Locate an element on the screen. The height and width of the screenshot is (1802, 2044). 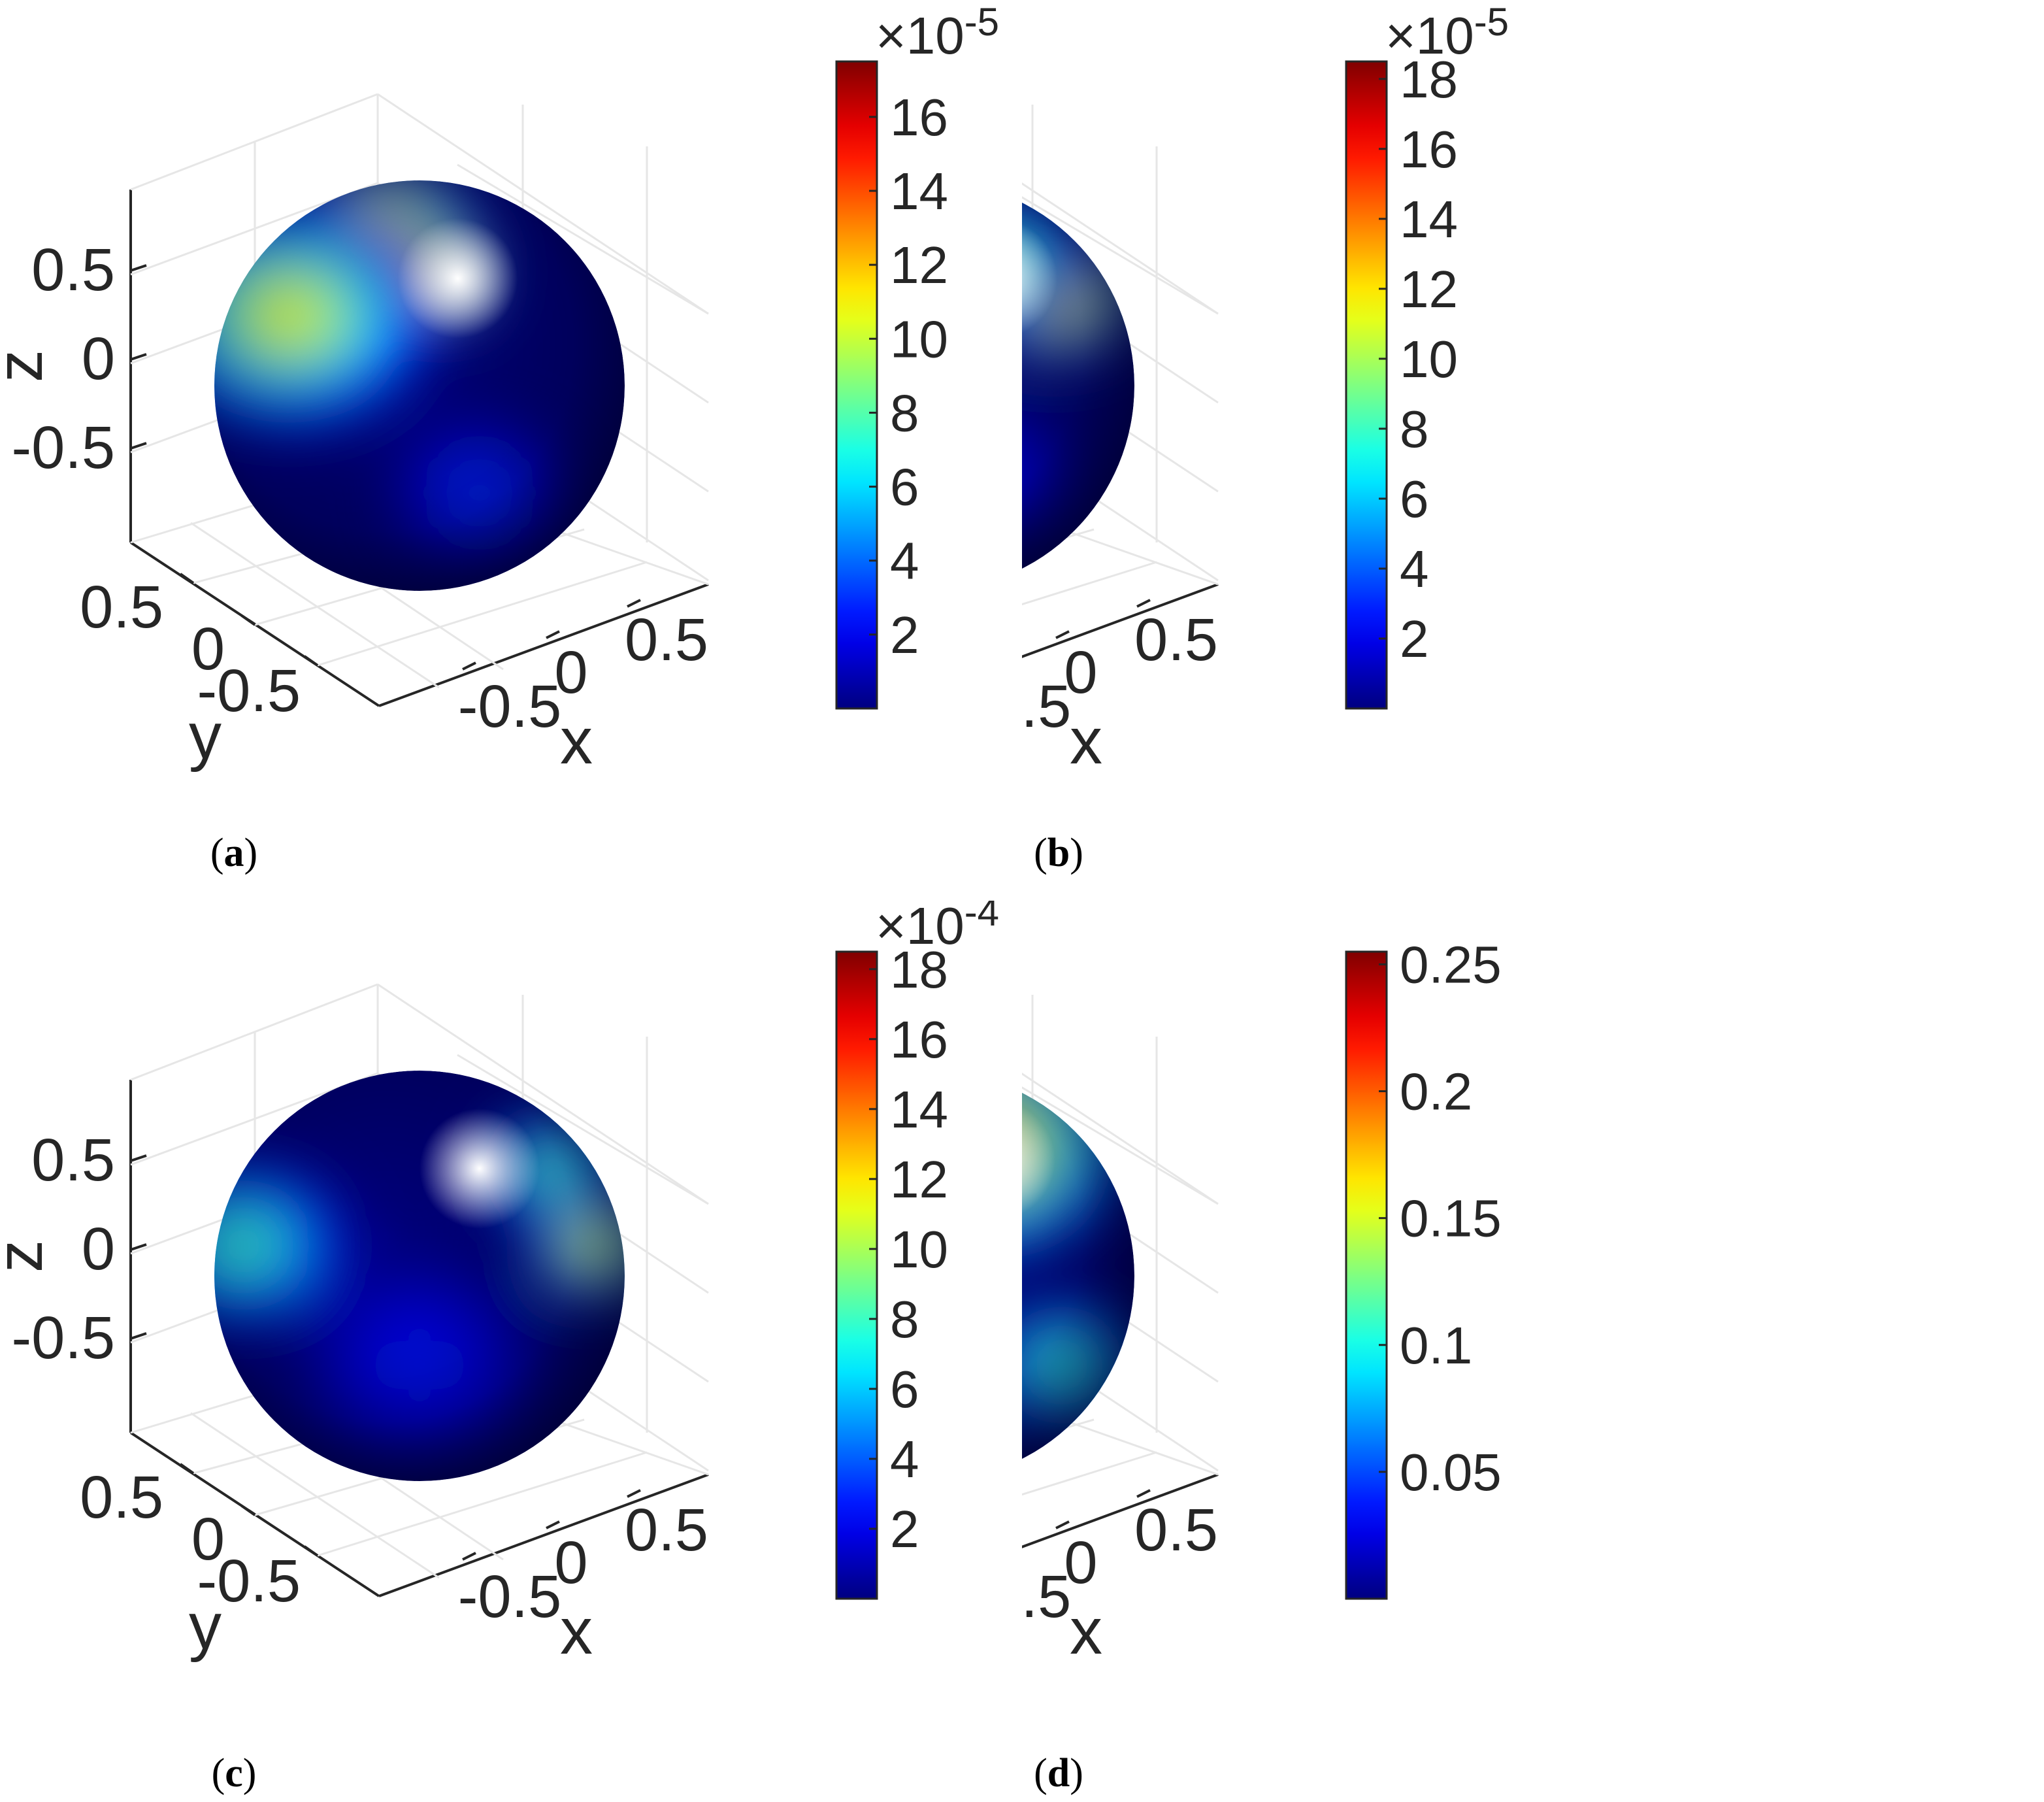
colorbar-tick-label: 0.1 is located at coordinates (1436, 1345).